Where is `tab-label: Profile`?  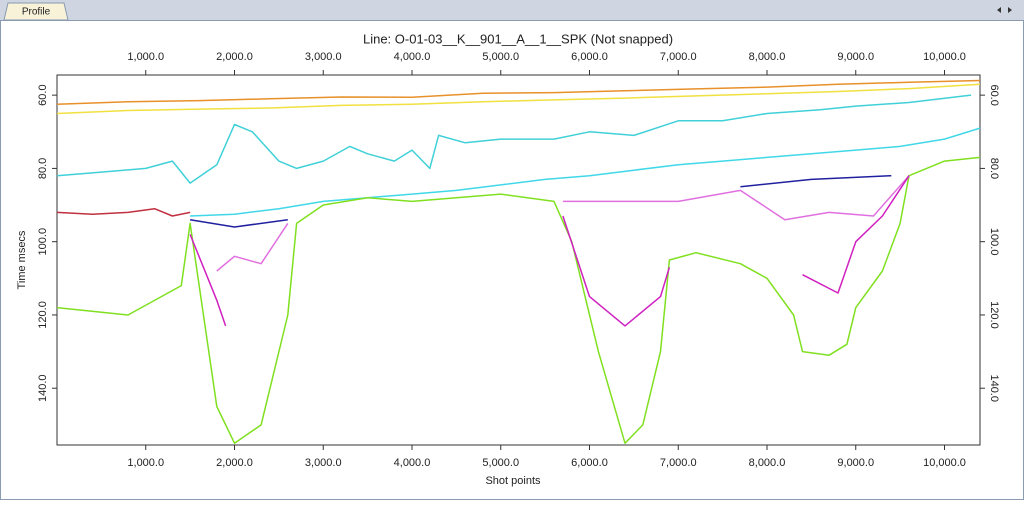
tab-label: Profile is located at coordinates (36, 12).